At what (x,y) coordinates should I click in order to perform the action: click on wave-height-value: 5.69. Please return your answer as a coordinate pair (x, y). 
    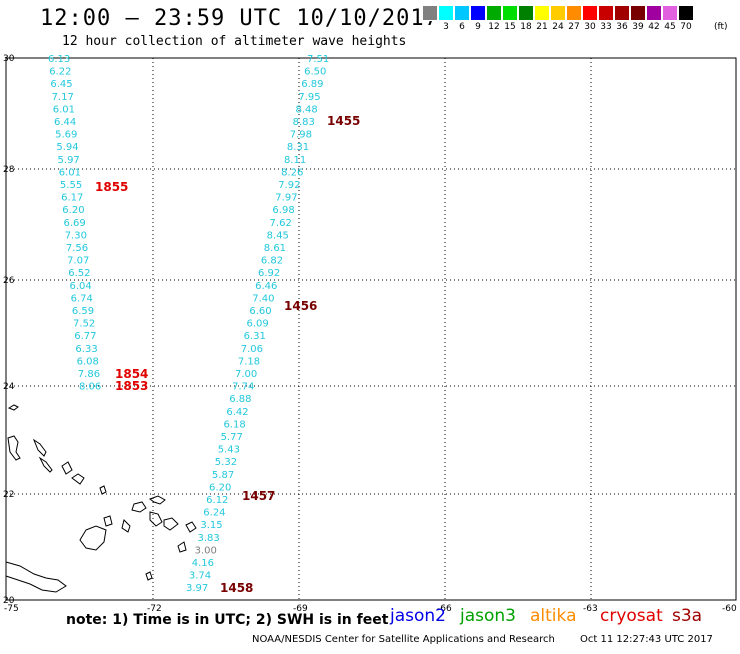
    Looking at the image, I should click on (66, 135).